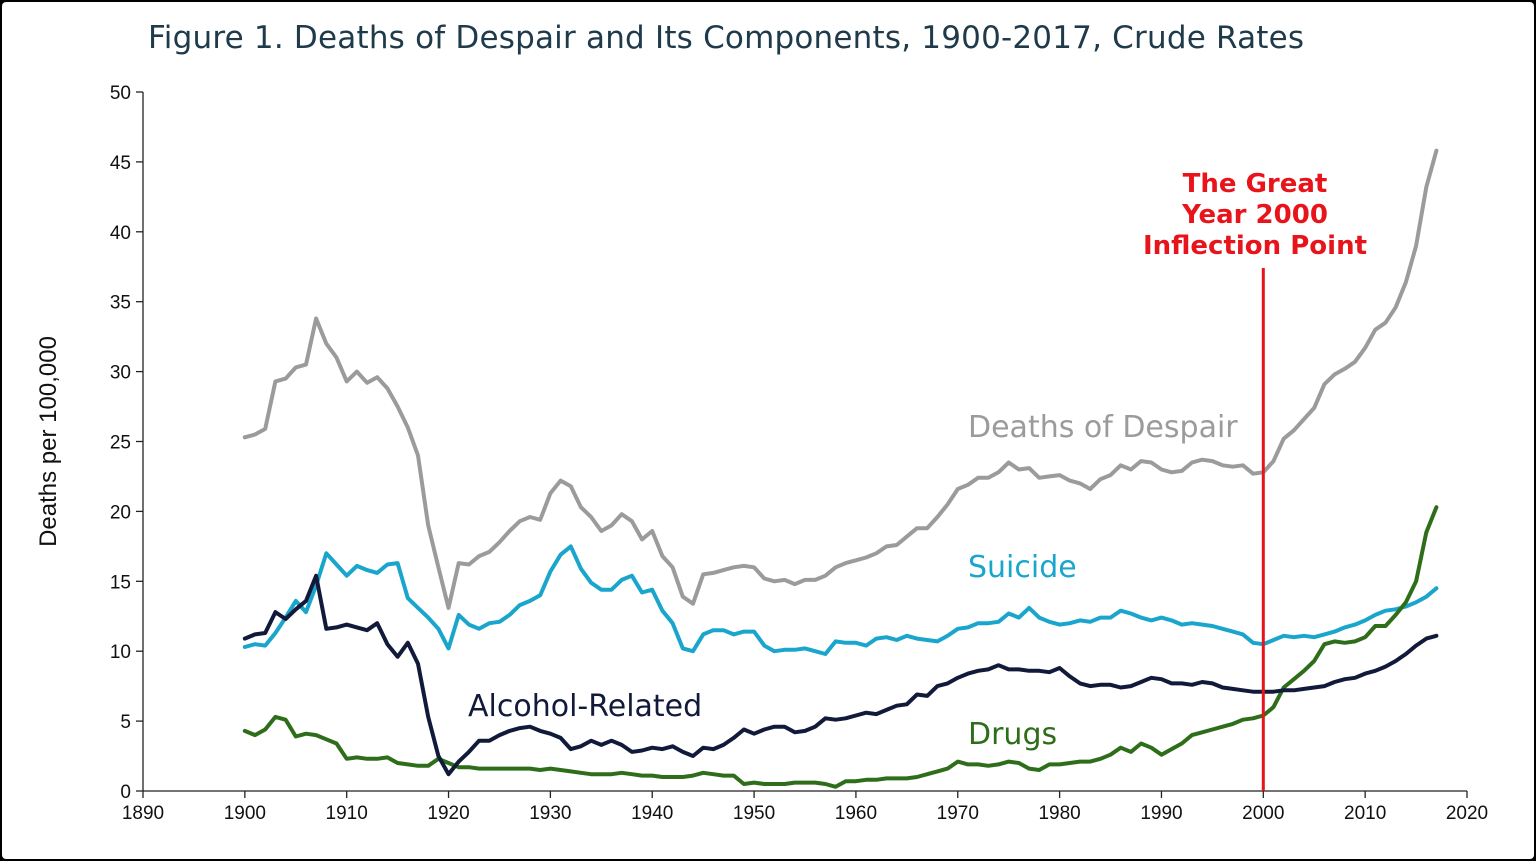 The width and height of the screenshot is (1536, 861). I want to click on x-tick-label: 1890, so click(143, 813).